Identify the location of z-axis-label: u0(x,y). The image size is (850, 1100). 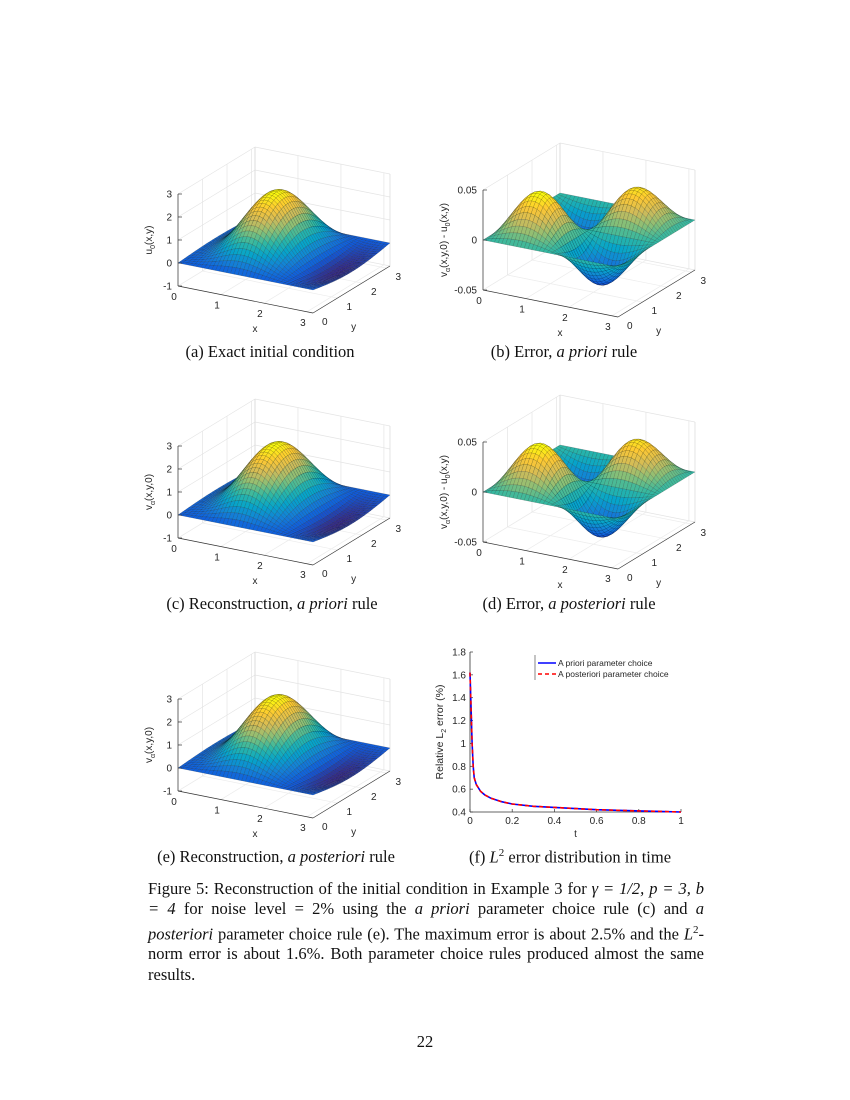
(150, 240).